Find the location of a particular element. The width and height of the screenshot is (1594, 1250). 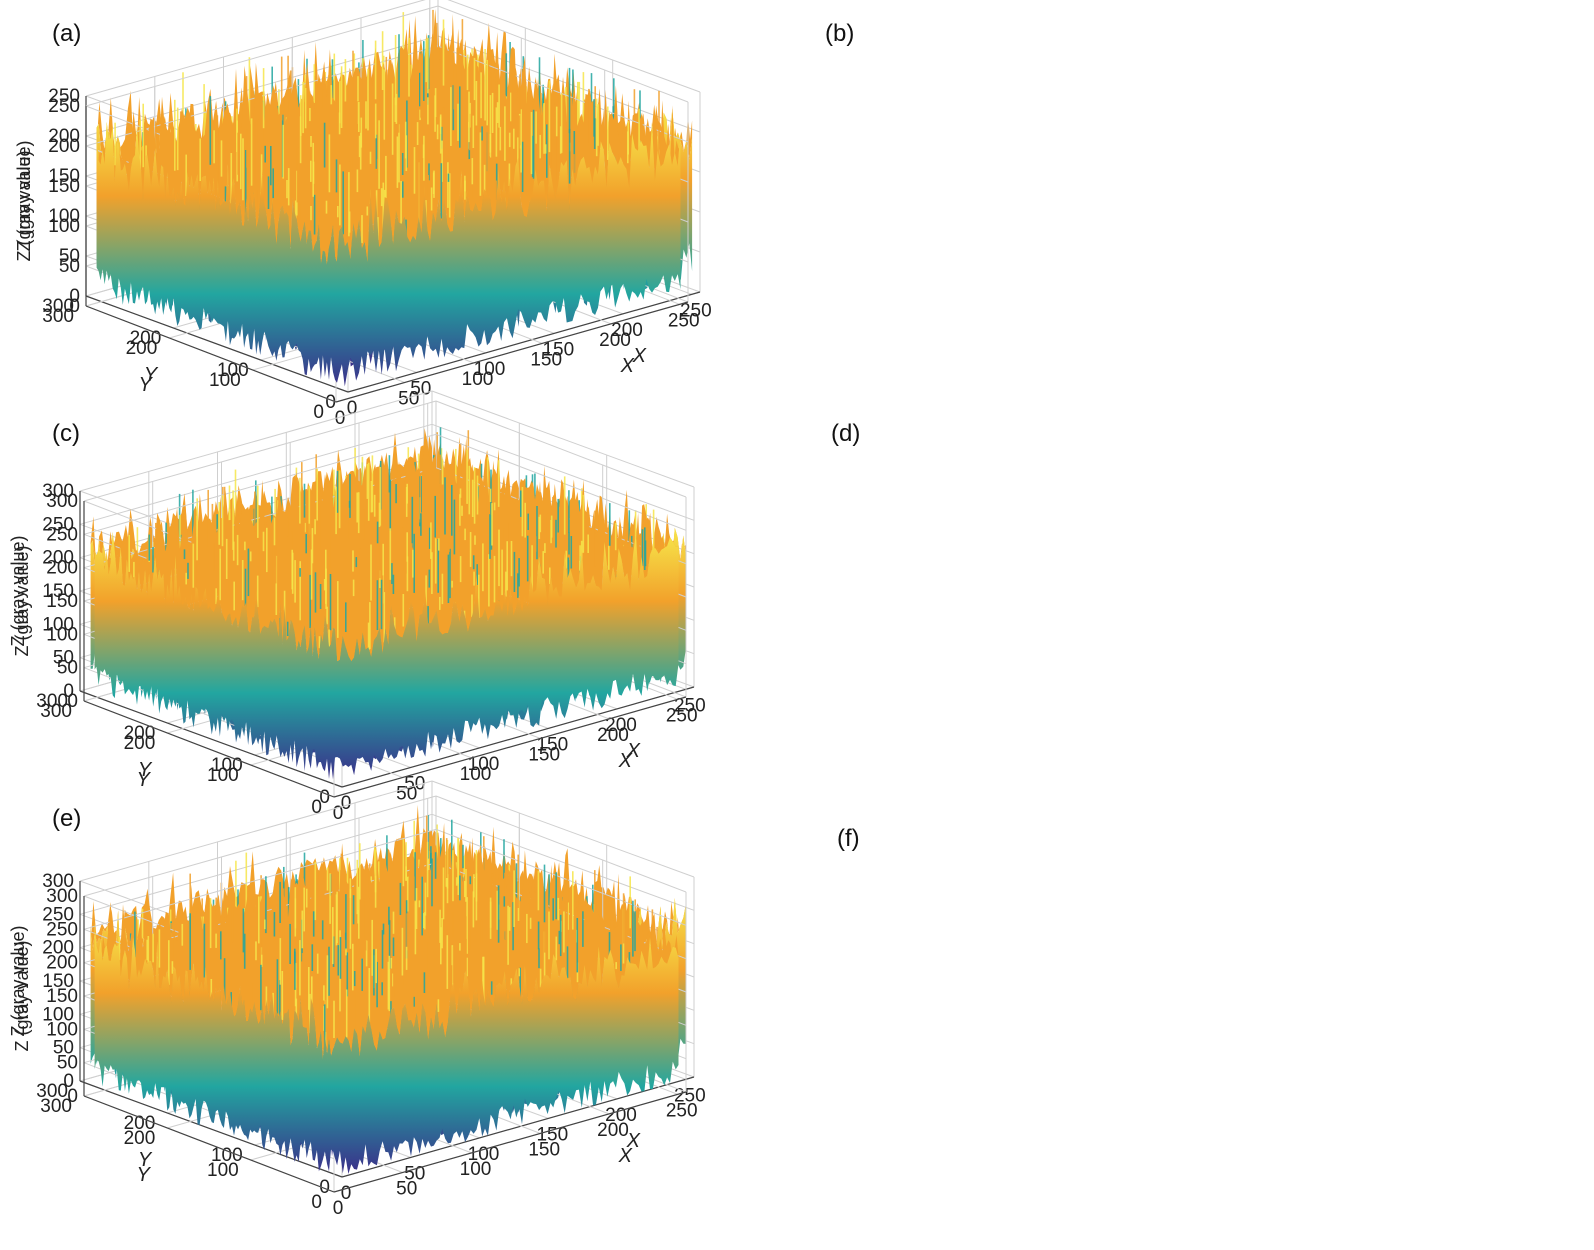

surface is located at coordinates (386, 994).